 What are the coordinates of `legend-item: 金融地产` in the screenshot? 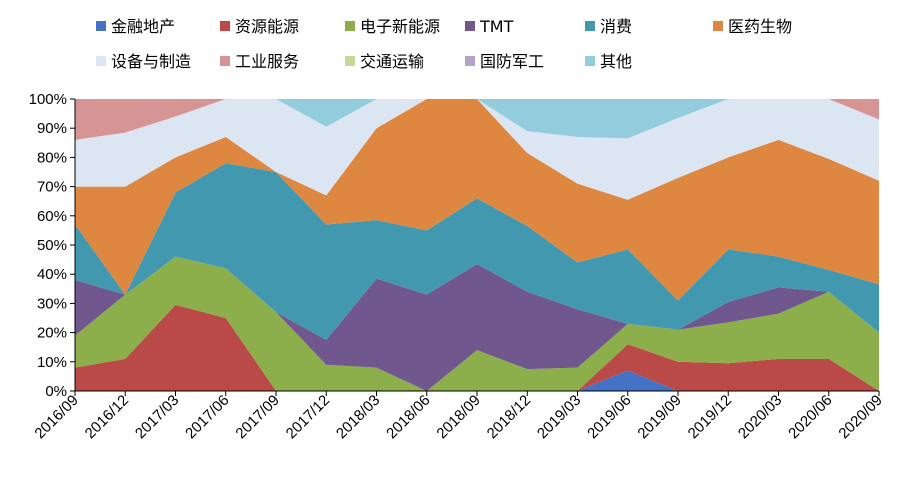 It's located at (135, 26).